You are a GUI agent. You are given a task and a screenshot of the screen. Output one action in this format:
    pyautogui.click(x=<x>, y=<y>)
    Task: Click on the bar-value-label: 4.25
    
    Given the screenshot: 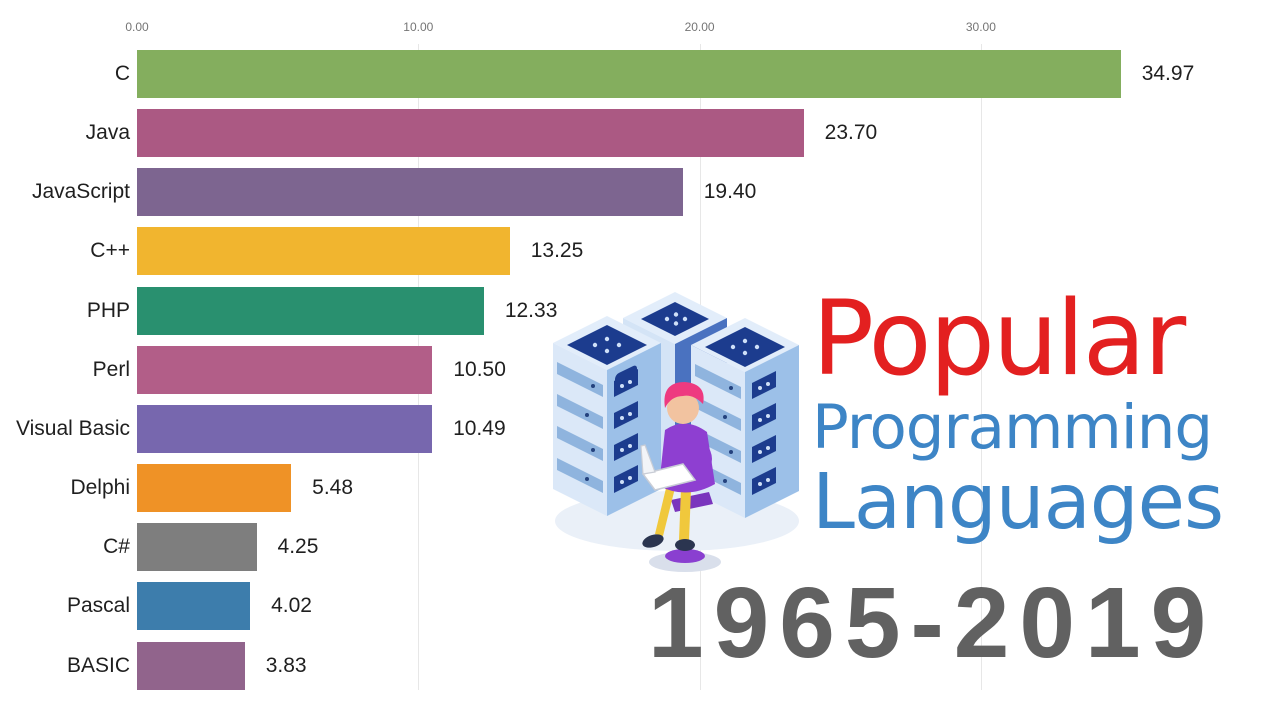 What is the action you would take?
    pyautogui.click(x=298, y=547)
    